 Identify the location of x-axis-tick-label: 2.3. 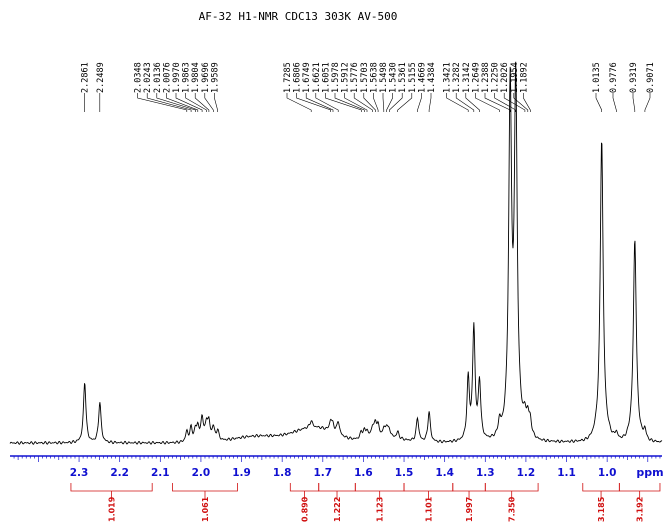
(79, 473).